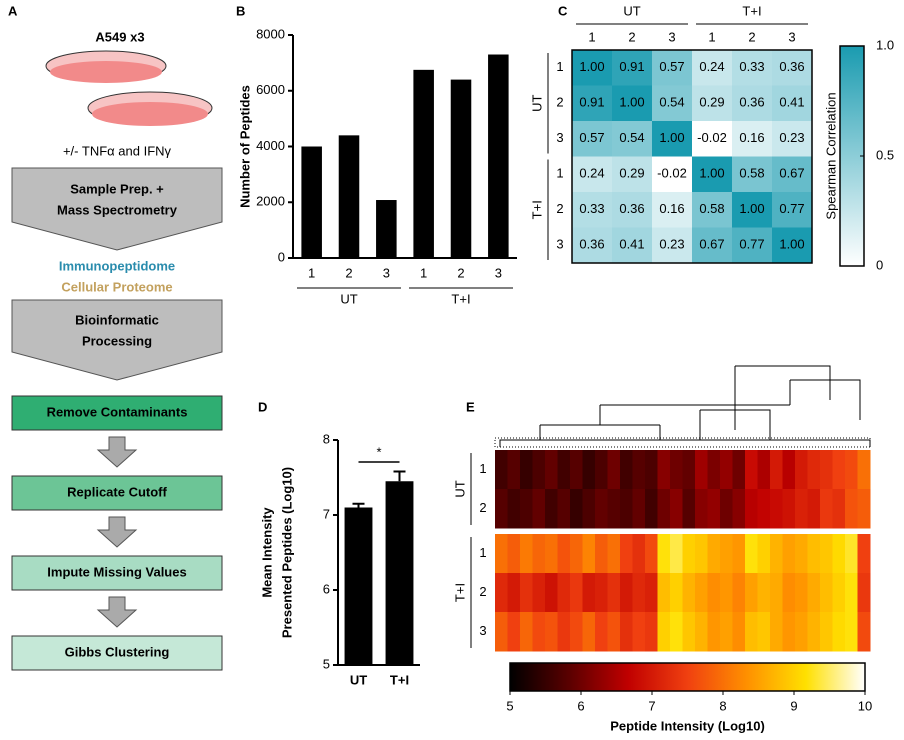  What do you see at coordinates (266, 552) in the screenshot?
I see `y-axis-label: Mean Intensity` at bounding box center [266, 552].